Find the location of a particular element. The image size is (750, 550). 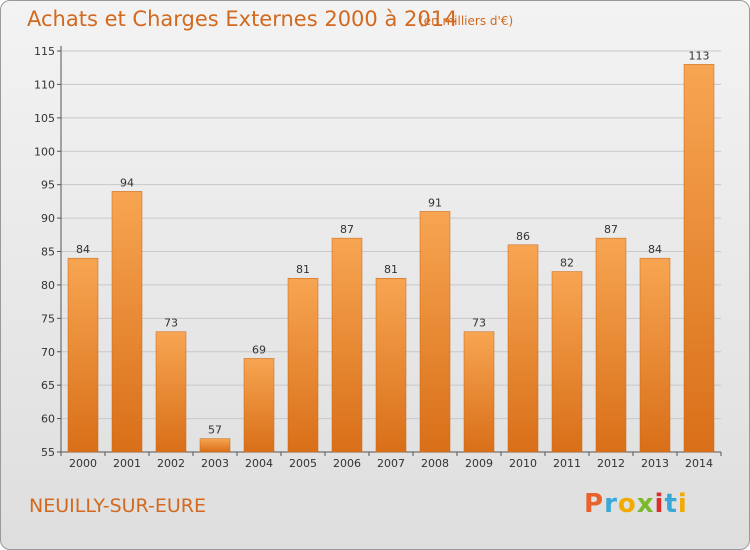

chart-subtitle: (en milliers d'€) is located at coordinates (466, 21).